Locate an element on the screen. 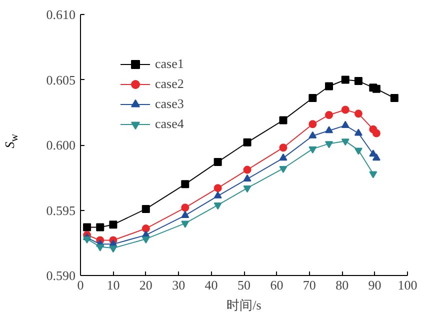  x-tick-label: 80 is located at coordinates (342, 285).